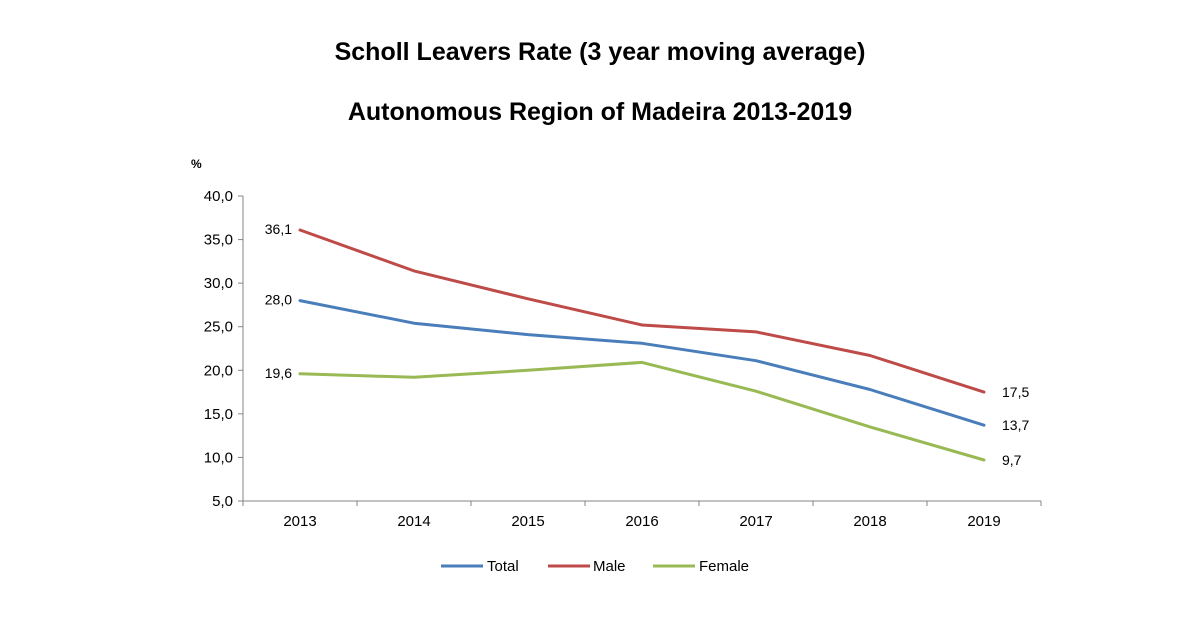 This screenshot has height=628, width=1200. I want to click on y-tick-label: 35,0, so click(218, 240).